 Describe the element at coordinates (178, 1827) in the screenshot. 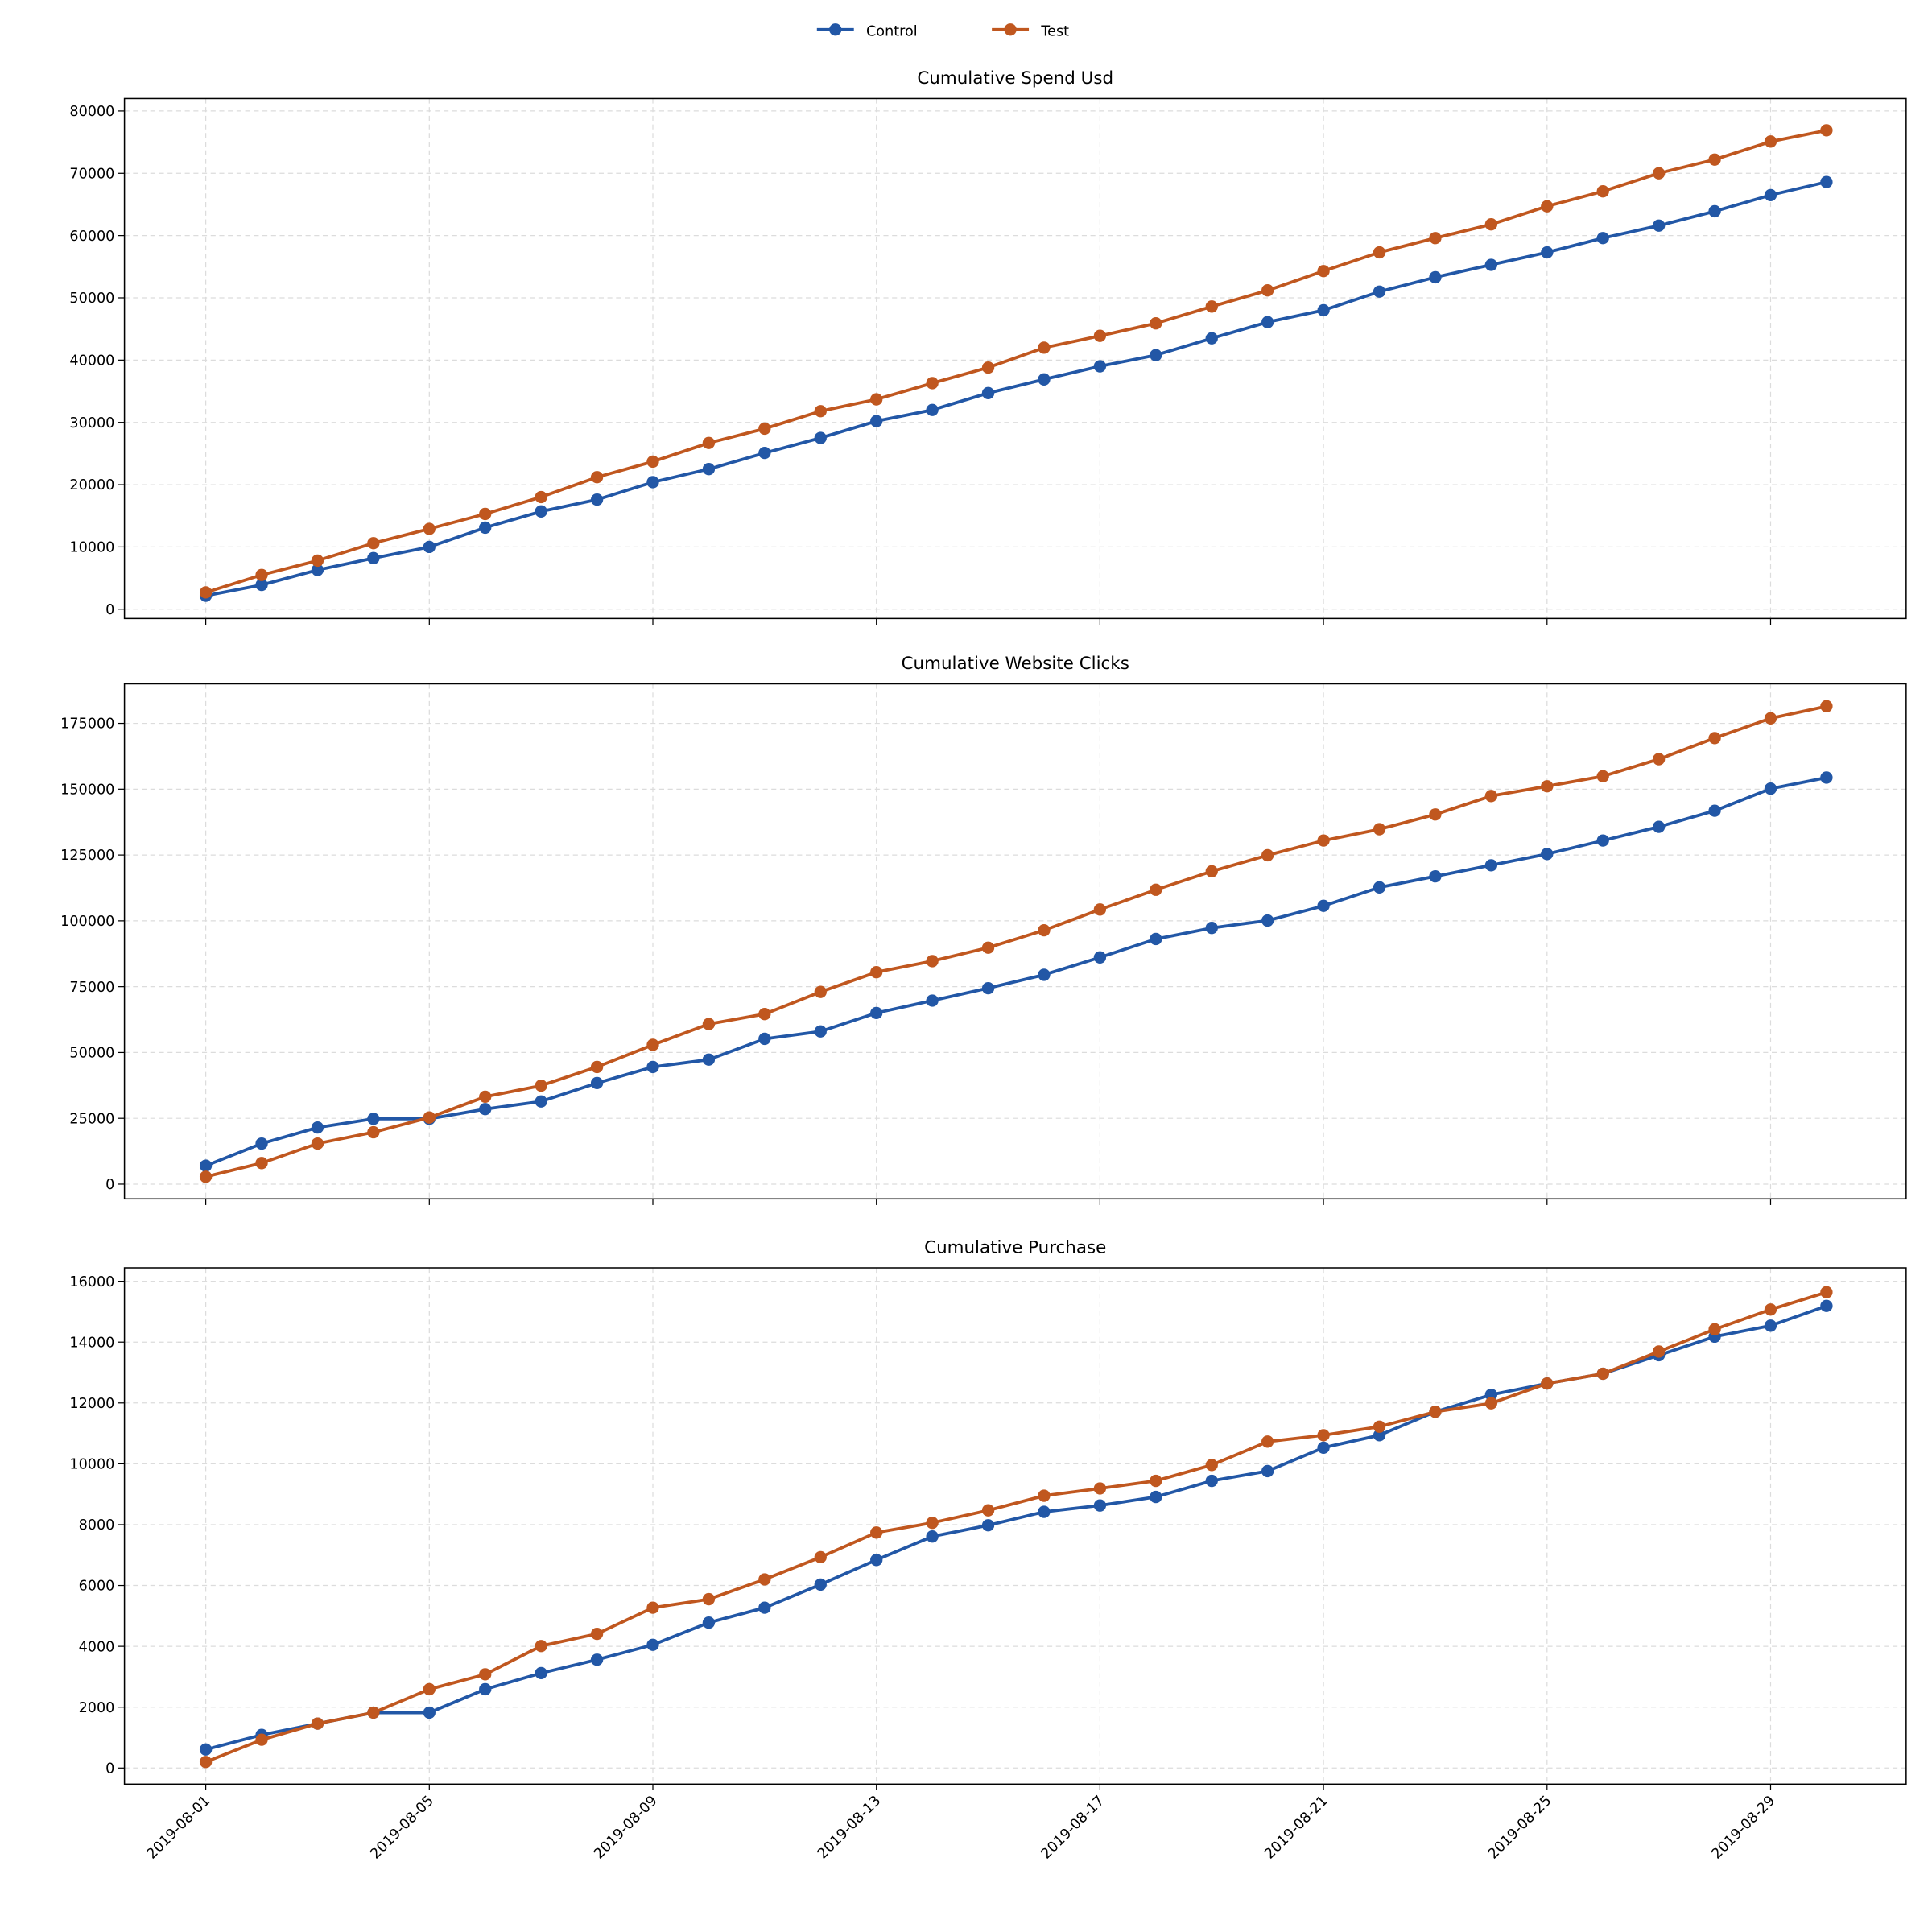

I see `x-tick-label: 2019-08-01` at that location.